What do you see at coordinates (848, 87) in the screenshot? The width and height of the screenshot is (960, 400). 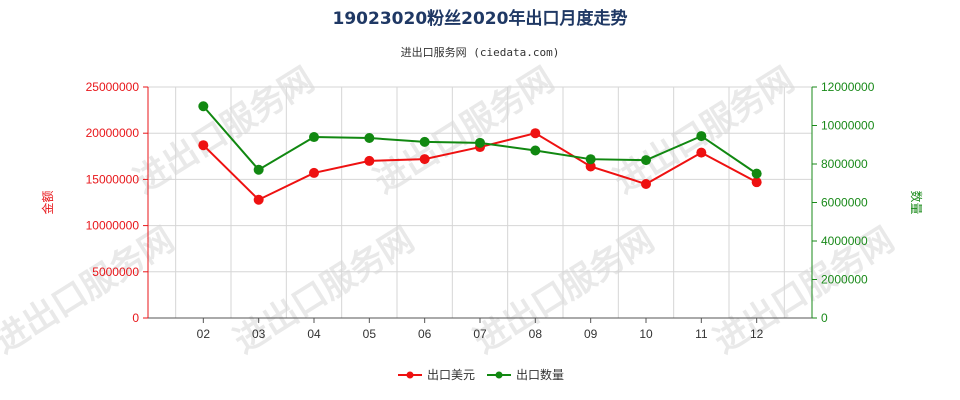 I see `y-right-tick-label: 12000000` at bounding box center [848, 87].